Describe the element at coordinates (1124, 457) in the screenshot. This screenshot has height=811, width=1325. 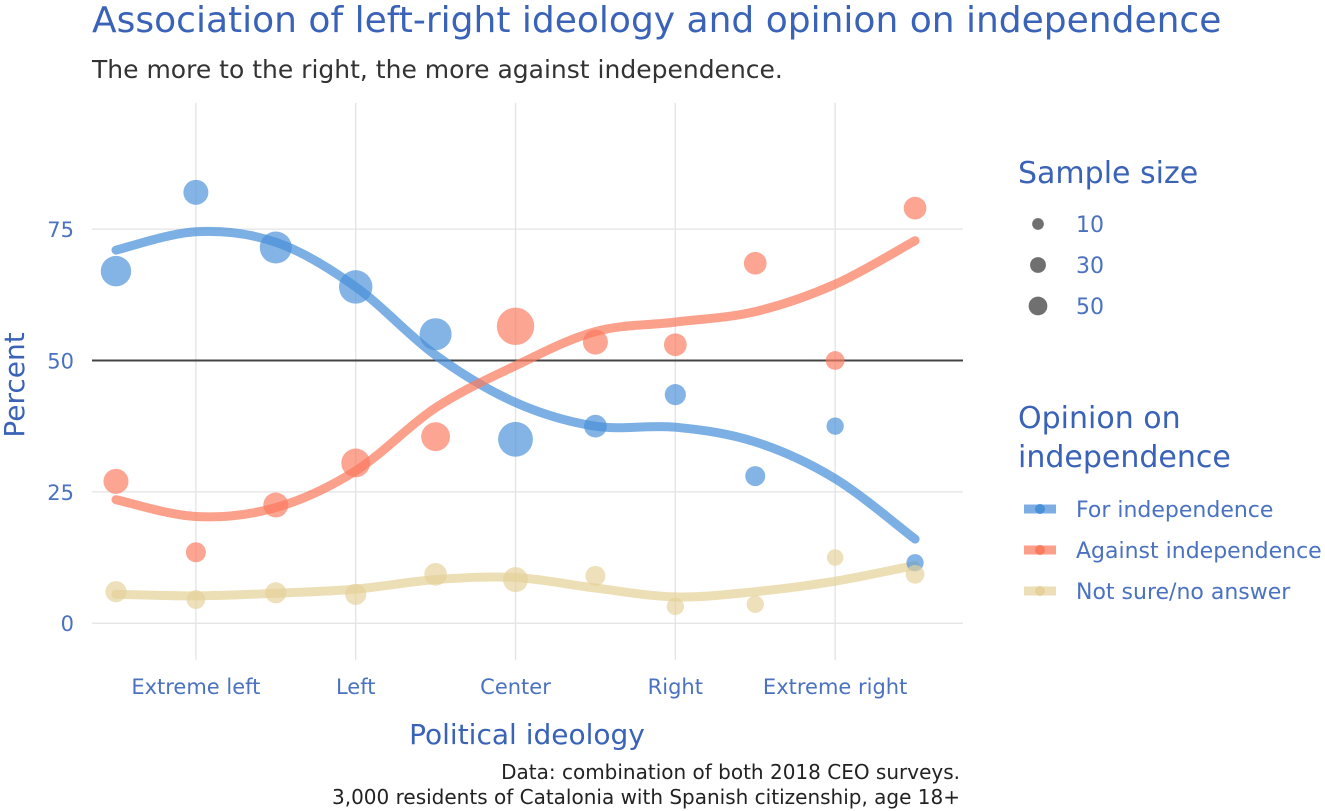
I see `color-legend-title-line-2: independence` at that location.